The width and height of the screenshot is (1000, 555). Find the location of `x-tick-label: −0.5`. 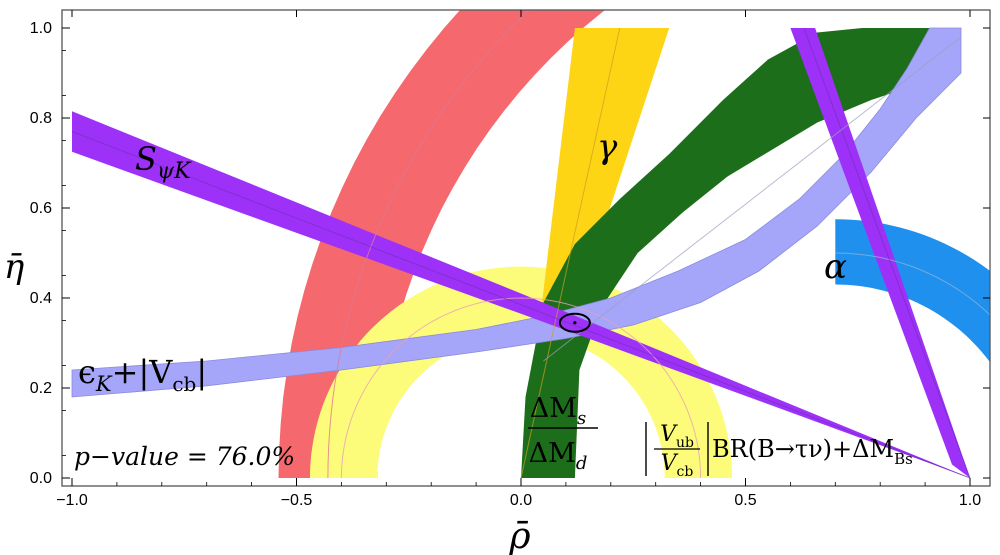

x-tick-label: −0.5 is located at coordinates (297, 500).